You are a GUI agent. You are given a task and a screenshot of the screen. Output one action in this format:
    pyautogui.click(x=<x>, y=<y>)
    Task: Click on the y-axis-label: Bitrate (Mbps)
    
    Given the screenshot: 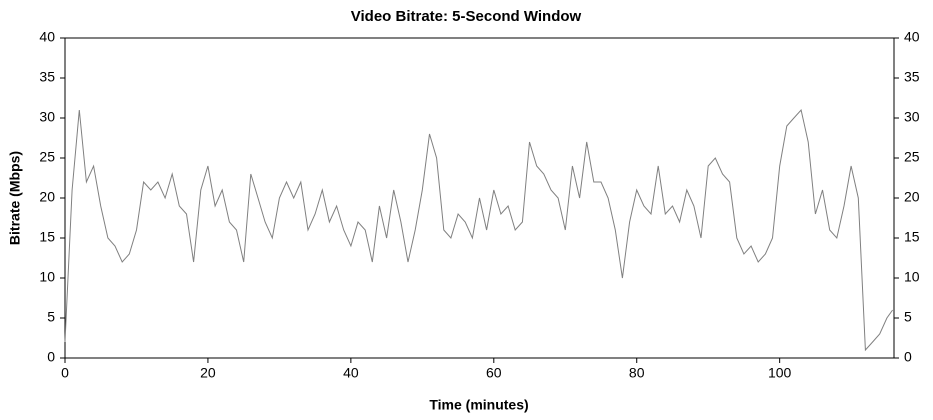 What is the action you would take?
    pyautogui.click(x=15, y=198)
    